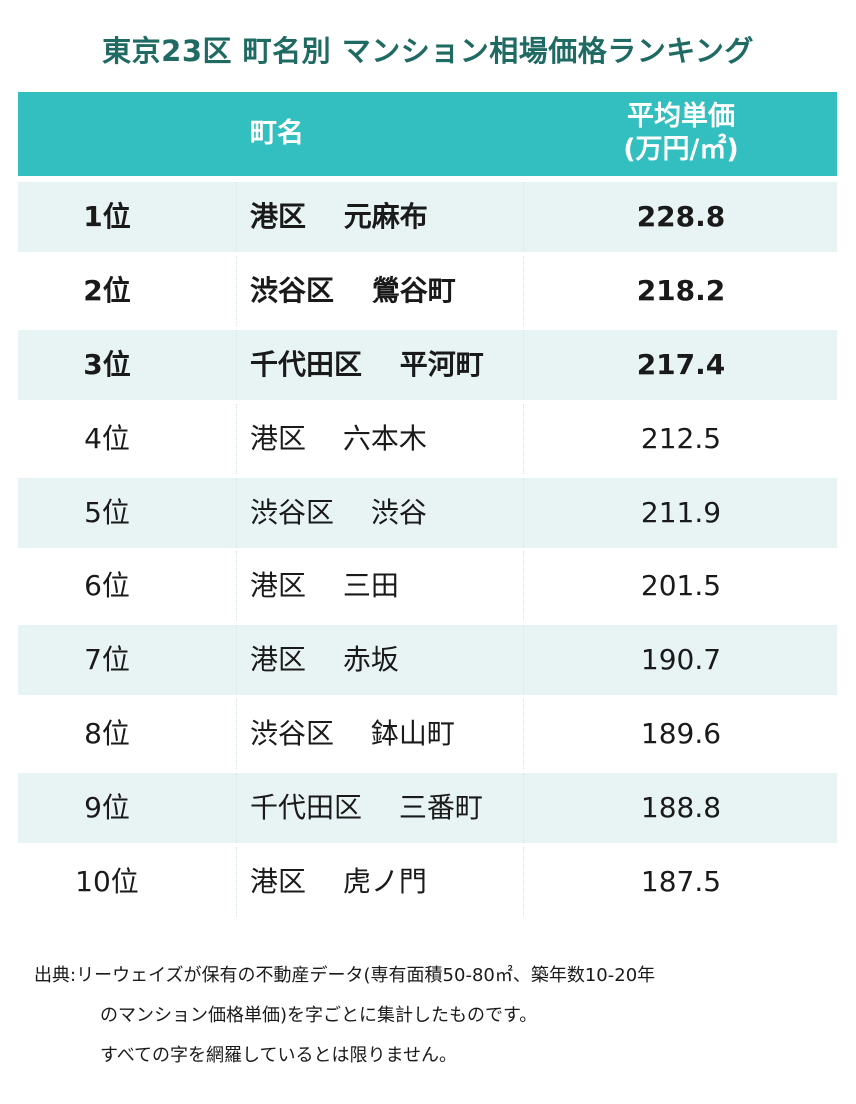 Image resolution: width=856 pixels, height=1104 pixels. Describe the element at coordinates (107, 734) in the screenshot. I see `rank-cell: 8位` at that location.